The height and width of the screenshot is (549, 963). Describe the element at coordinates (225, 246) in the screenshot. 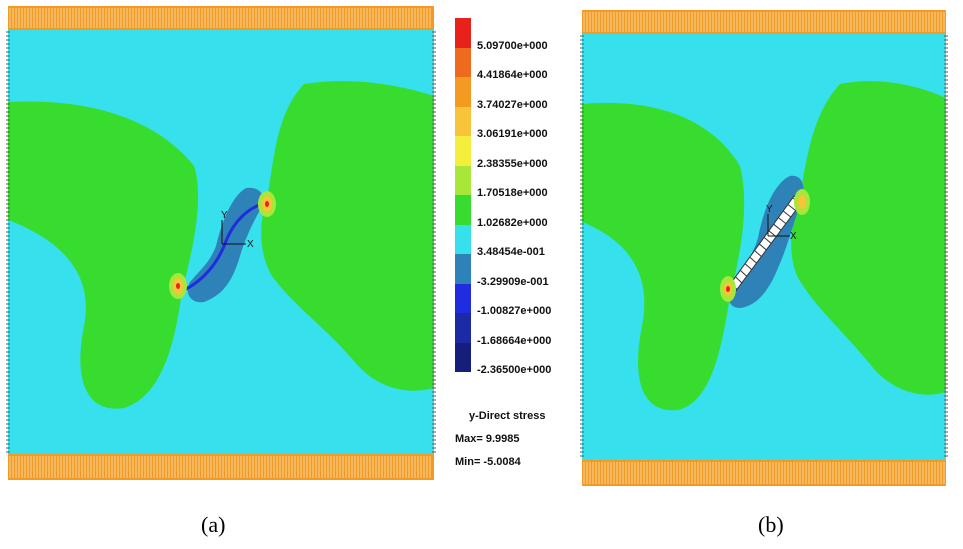

I see `crack-line-a` at that location.